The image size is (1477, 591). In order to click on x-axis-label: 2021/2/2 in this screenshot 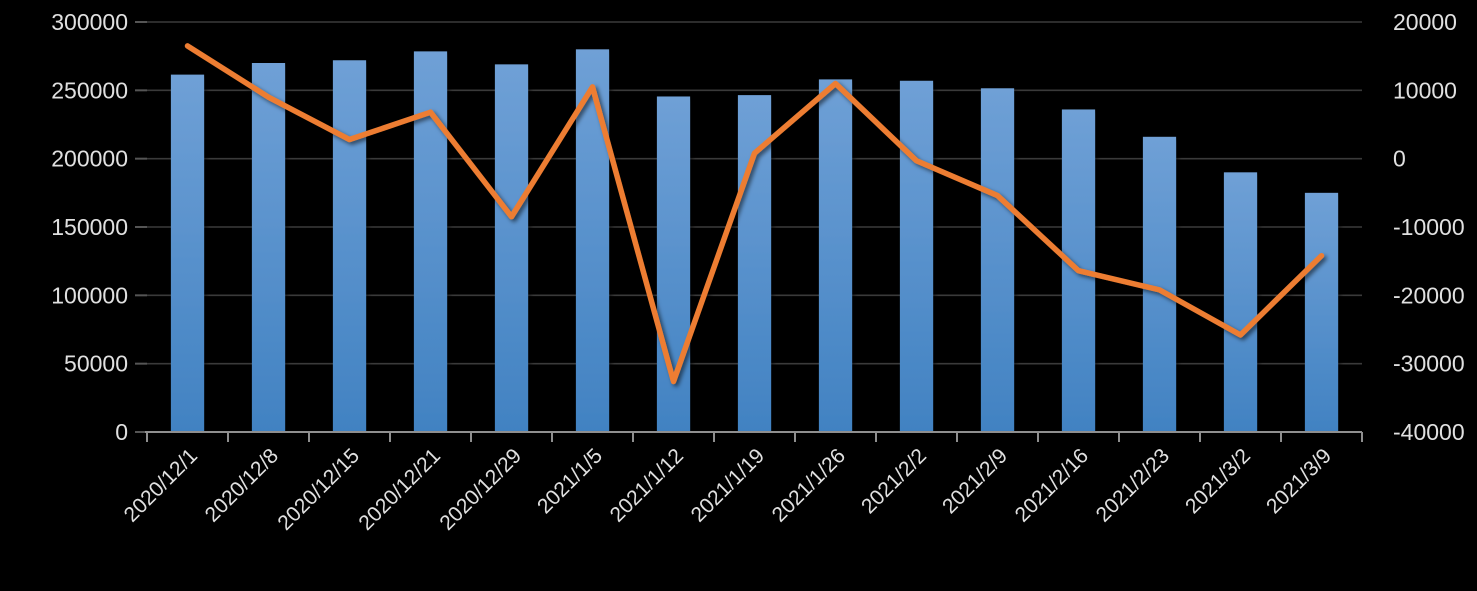, I will do `click(894, 481)`.